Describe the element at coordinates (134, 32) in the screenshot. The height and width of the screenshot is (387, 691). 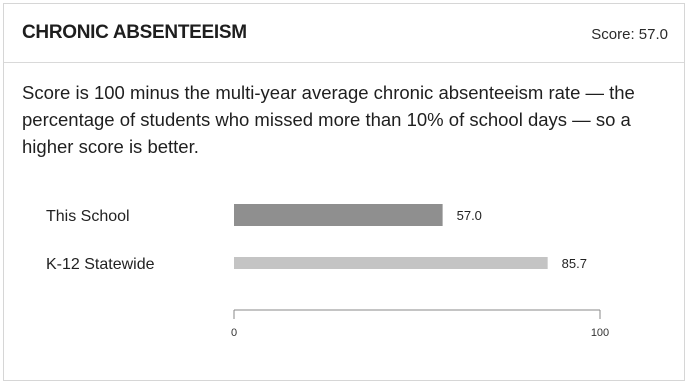
I see `card-title: CHRONIC ABSENTEEISM` at that location.